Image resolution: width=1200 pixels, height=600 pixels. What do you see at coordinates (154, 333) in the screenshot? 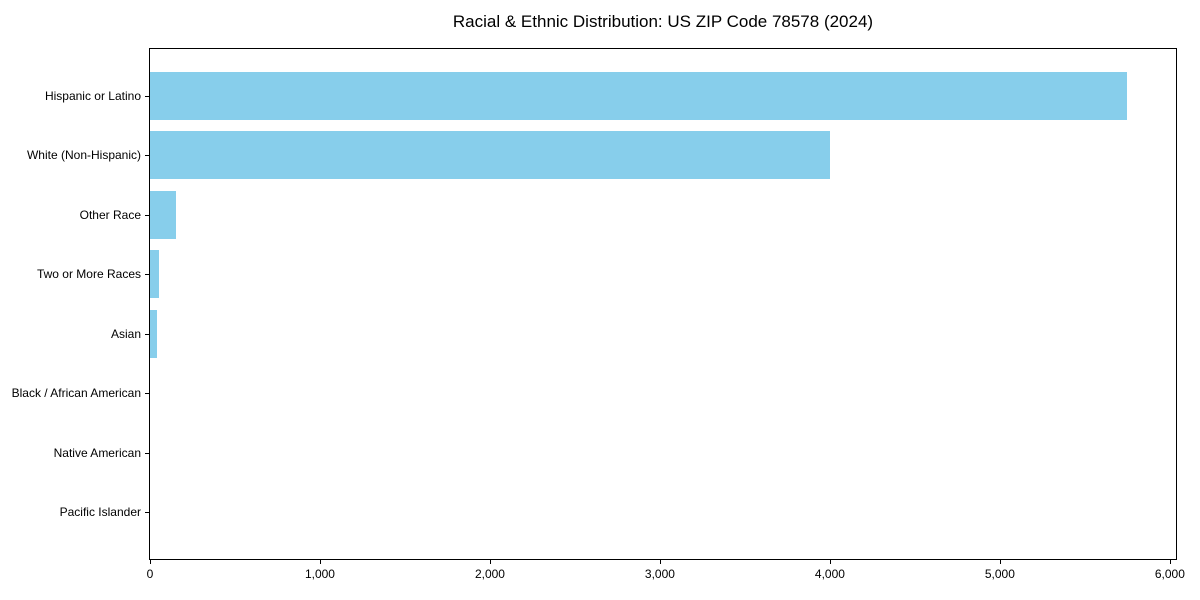
I see `bar-asian` at bounding box center [154, 333].